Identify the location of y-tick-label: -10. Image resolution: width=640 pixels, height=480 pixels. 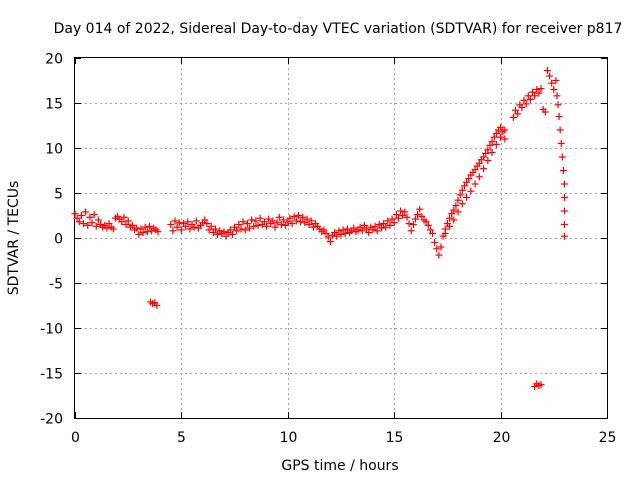
(51, 330).